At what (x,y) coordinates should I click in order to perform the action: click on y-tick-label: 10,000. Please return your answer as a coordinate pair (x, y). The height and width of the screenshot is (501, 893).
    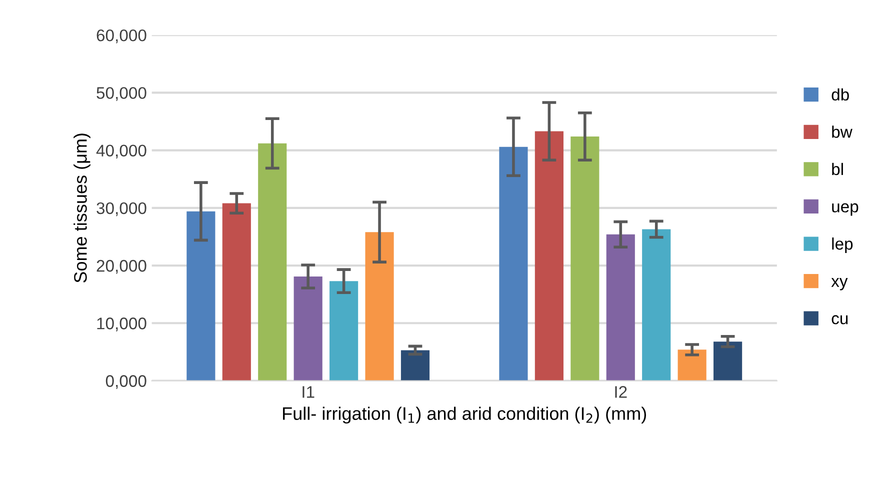
    Looking at the image, I should click on (121, 325).